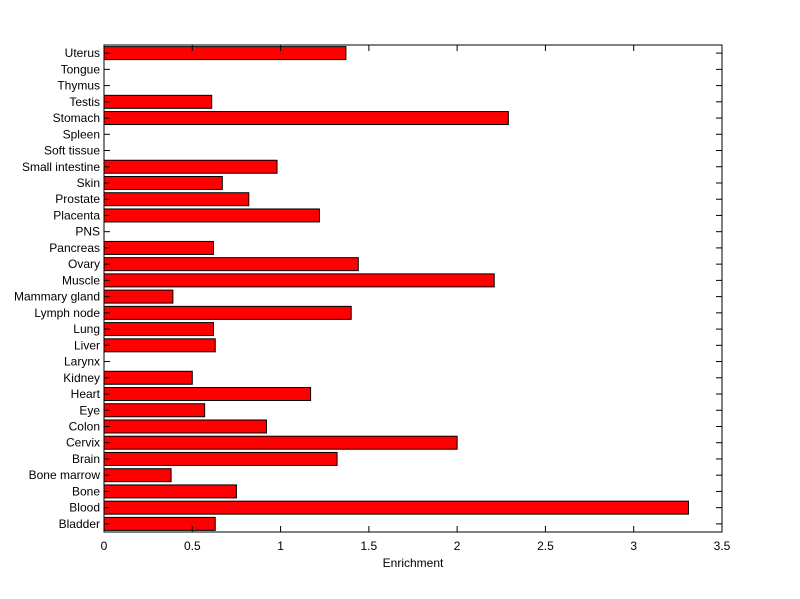  Describe the element at coordinates (722, 546) in the screenshot. I see `x-tick-label: 3.5` at that location.